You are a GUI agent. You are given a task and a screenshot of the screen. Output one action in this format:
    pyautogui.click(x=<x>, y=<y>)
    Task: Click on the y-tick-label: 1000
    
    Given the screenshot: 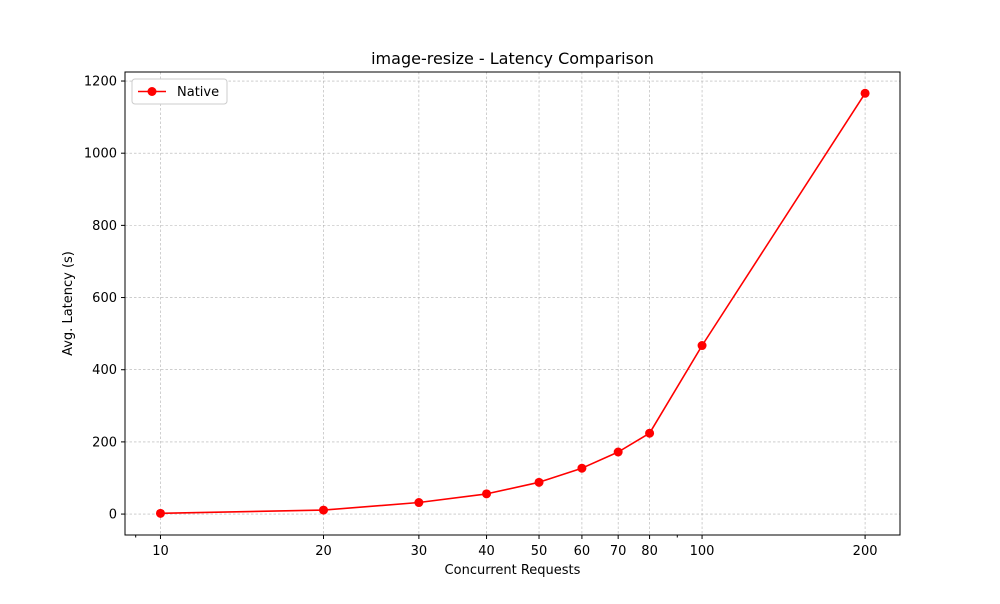 What is the action you would take?
    pyautogui.click(x=100, y=154)
    